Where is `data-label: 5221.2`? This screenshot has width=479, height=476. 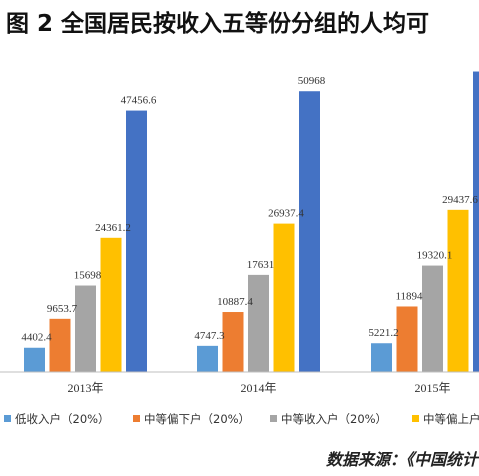
data-label: 5221.2 is located at coordinates (383, 333).